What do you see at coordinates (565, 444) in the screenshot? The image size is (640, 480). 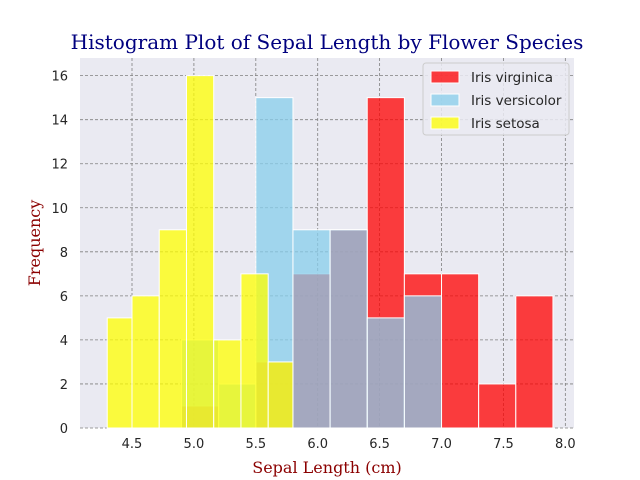 I see `x-tick-label-7: 8.0` at bounding box center [565, 444].